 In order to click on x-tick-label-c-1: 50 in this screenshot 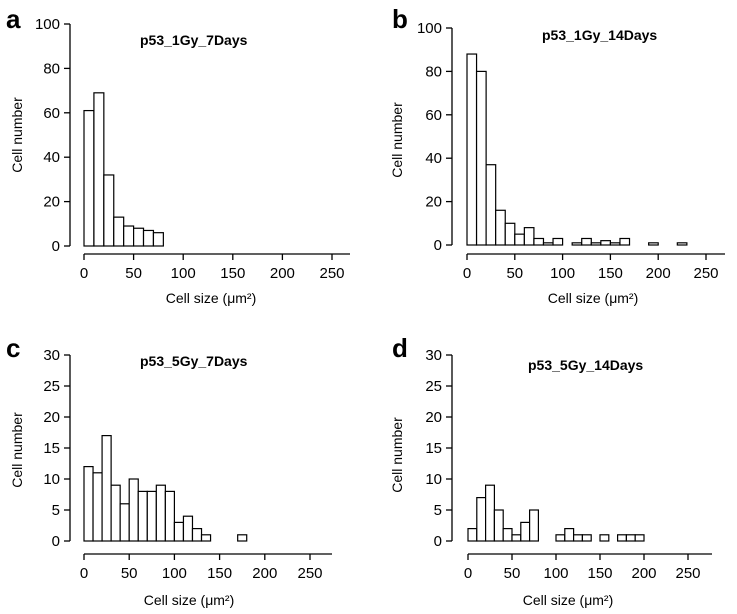, I will do `click(129, 573)`.